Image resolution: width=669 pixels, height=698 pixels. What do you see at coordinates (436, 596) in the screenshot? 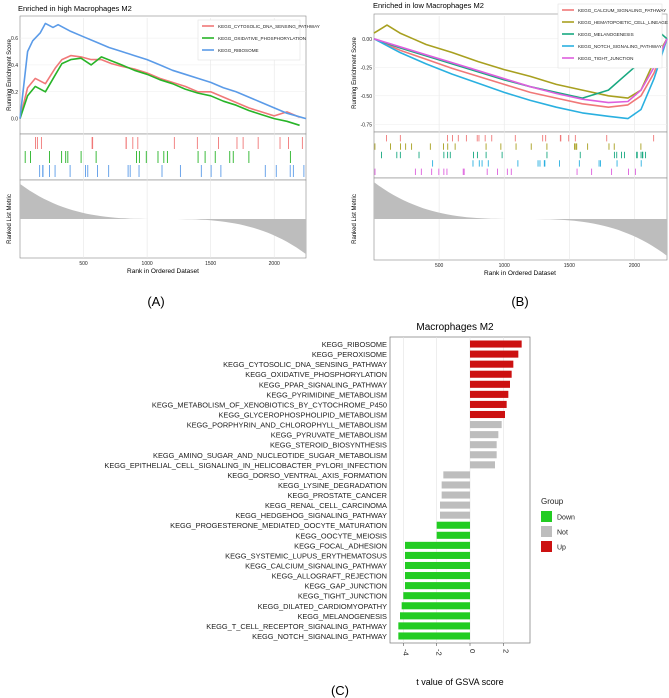
I see `bar-kegg-tight-junction` at bounding box center [436, 596].